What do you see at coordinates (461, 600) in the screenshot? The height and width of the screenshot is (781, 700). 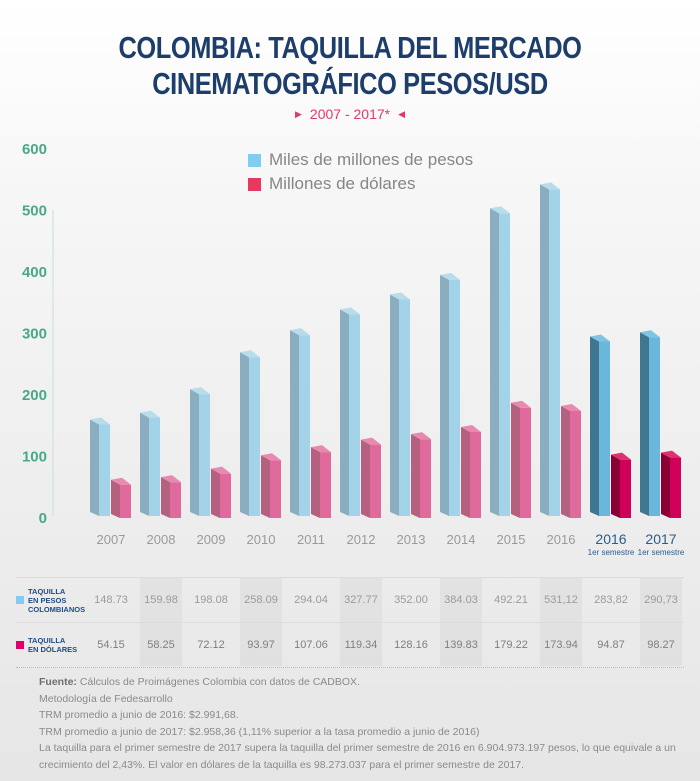 I see `table-cell: 384.03` at bounding box center [461, 600].